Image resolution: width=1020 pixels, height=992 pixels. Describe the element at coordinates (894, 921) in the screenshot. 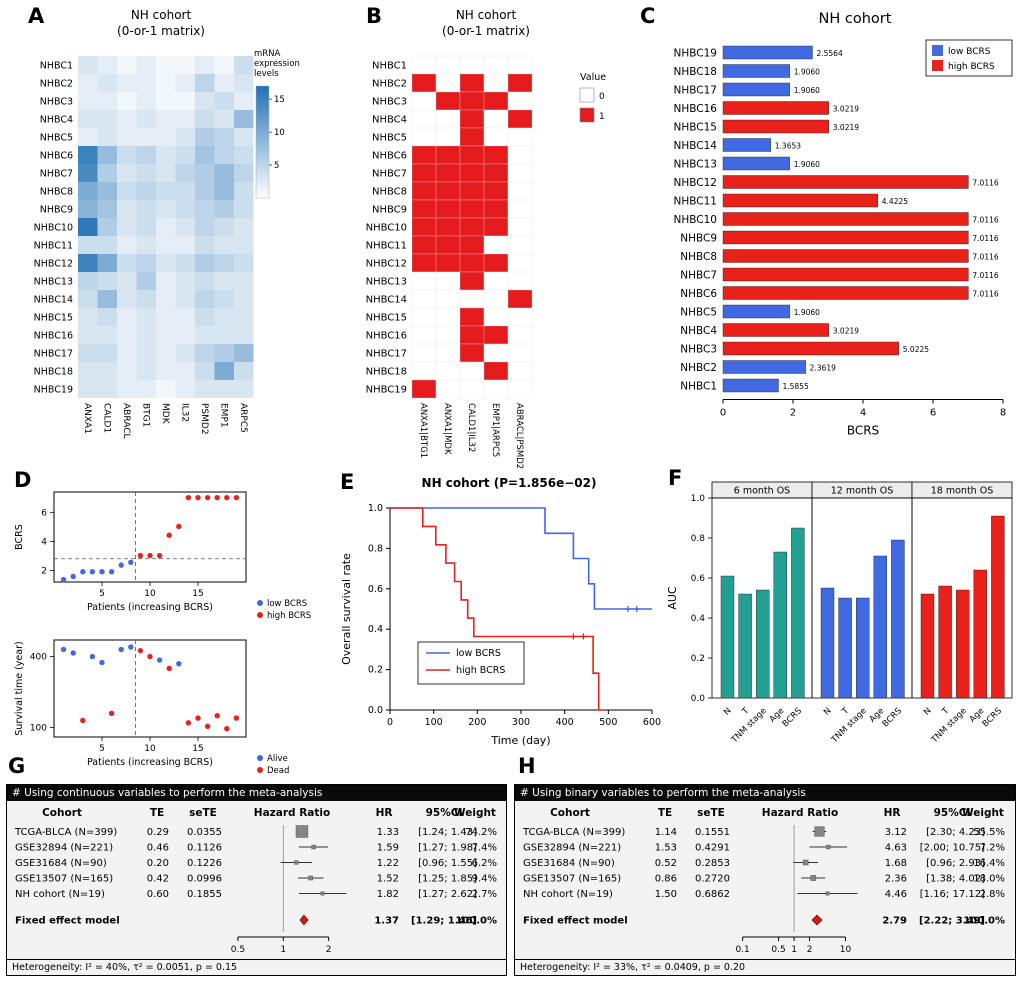

I see `svg-text: 2.79` at that location.